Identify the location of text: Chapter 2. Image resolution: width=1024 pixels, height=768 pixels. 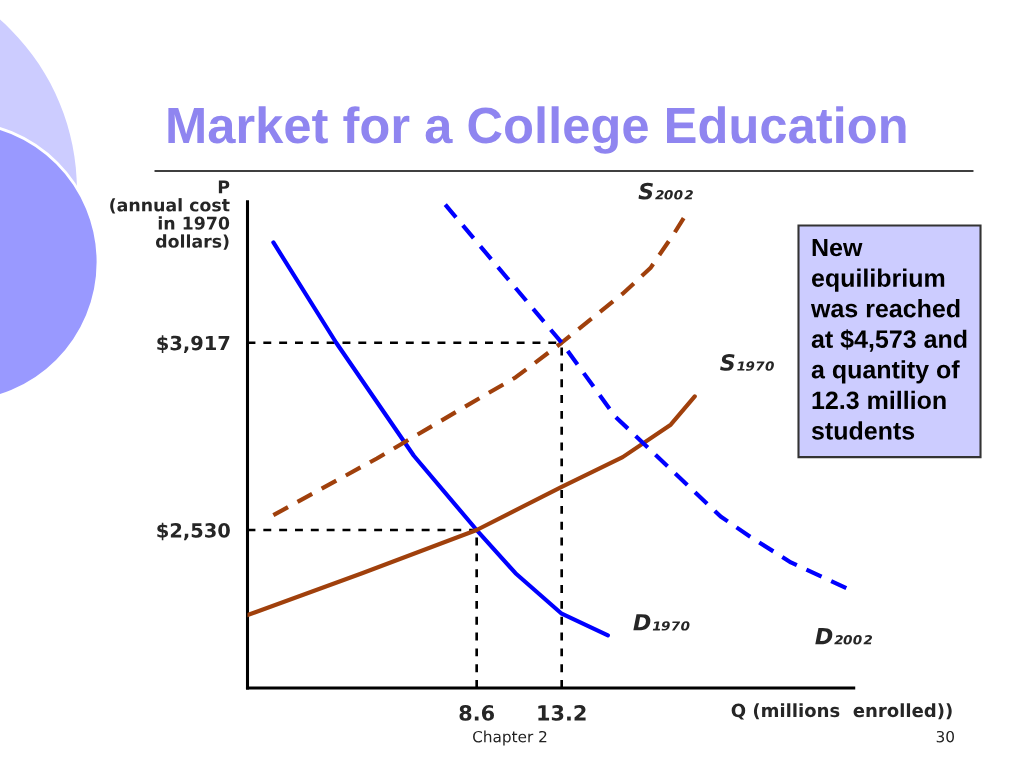
(510, 738).